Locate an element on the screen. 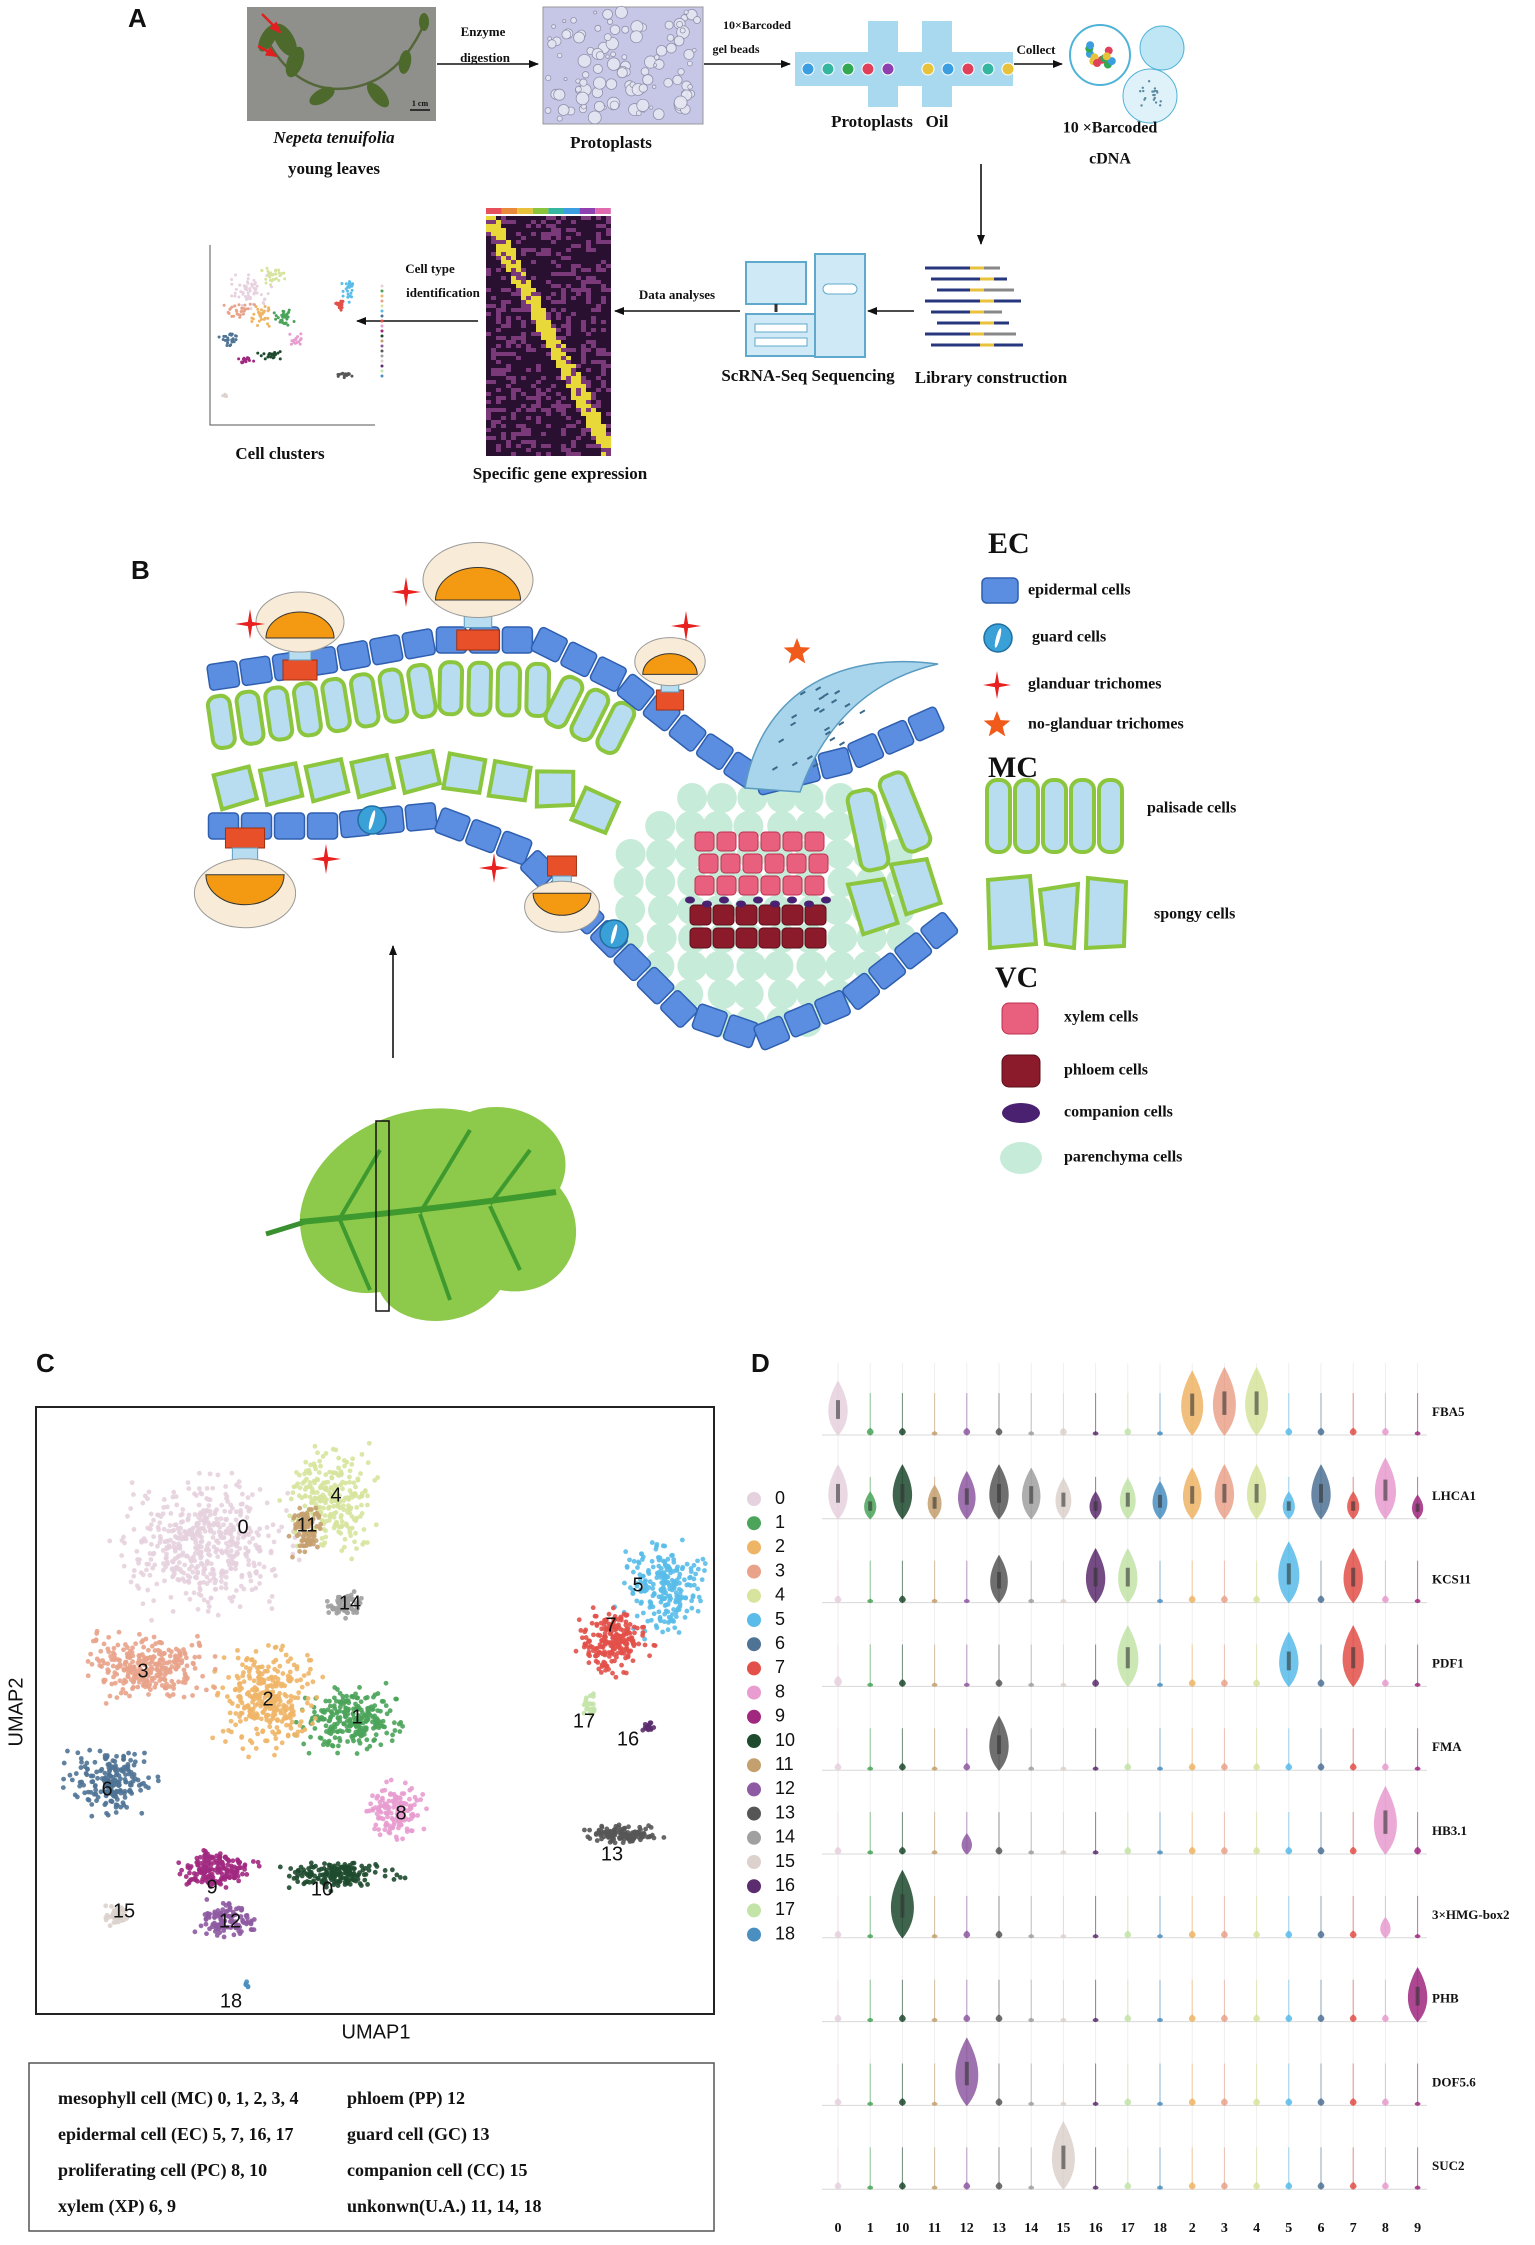 This screenshot has height=2245, width=1535. droplet is located at coordinates (1162, 48).